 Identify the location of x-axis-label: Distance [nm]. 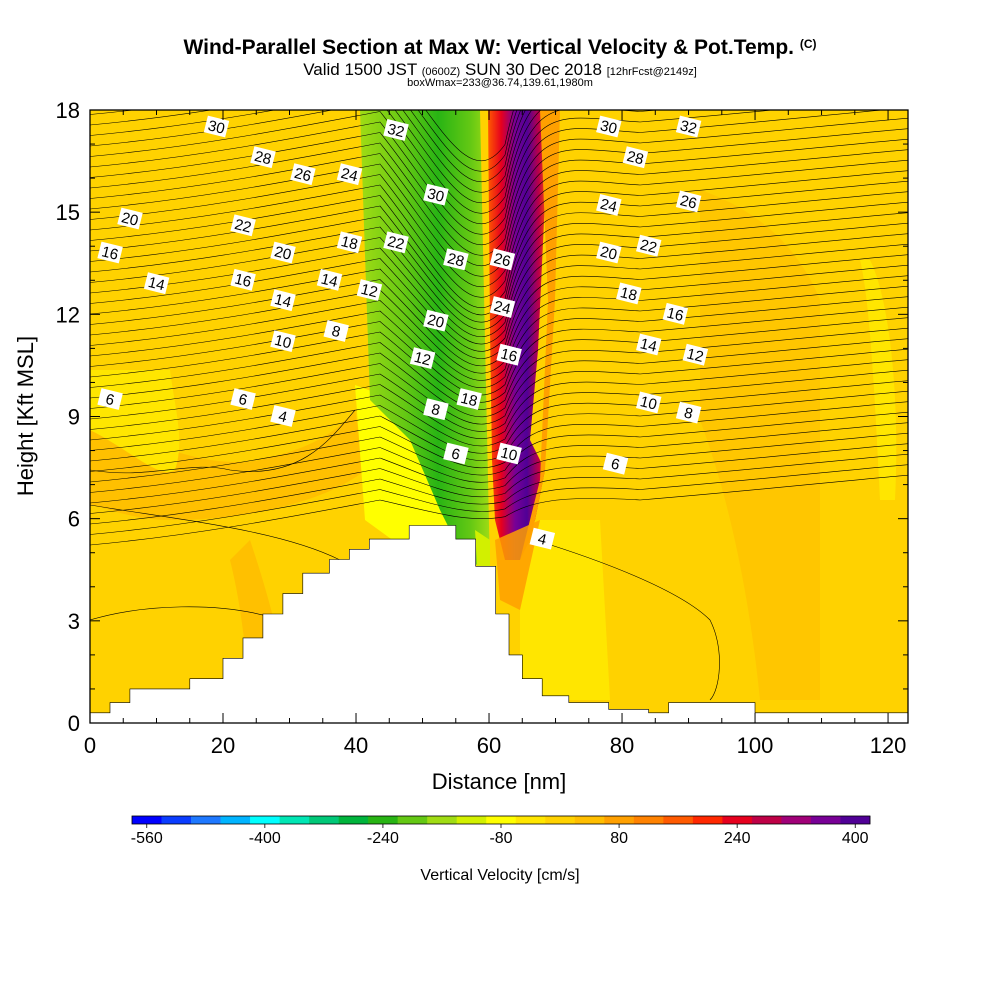
(499, 781).